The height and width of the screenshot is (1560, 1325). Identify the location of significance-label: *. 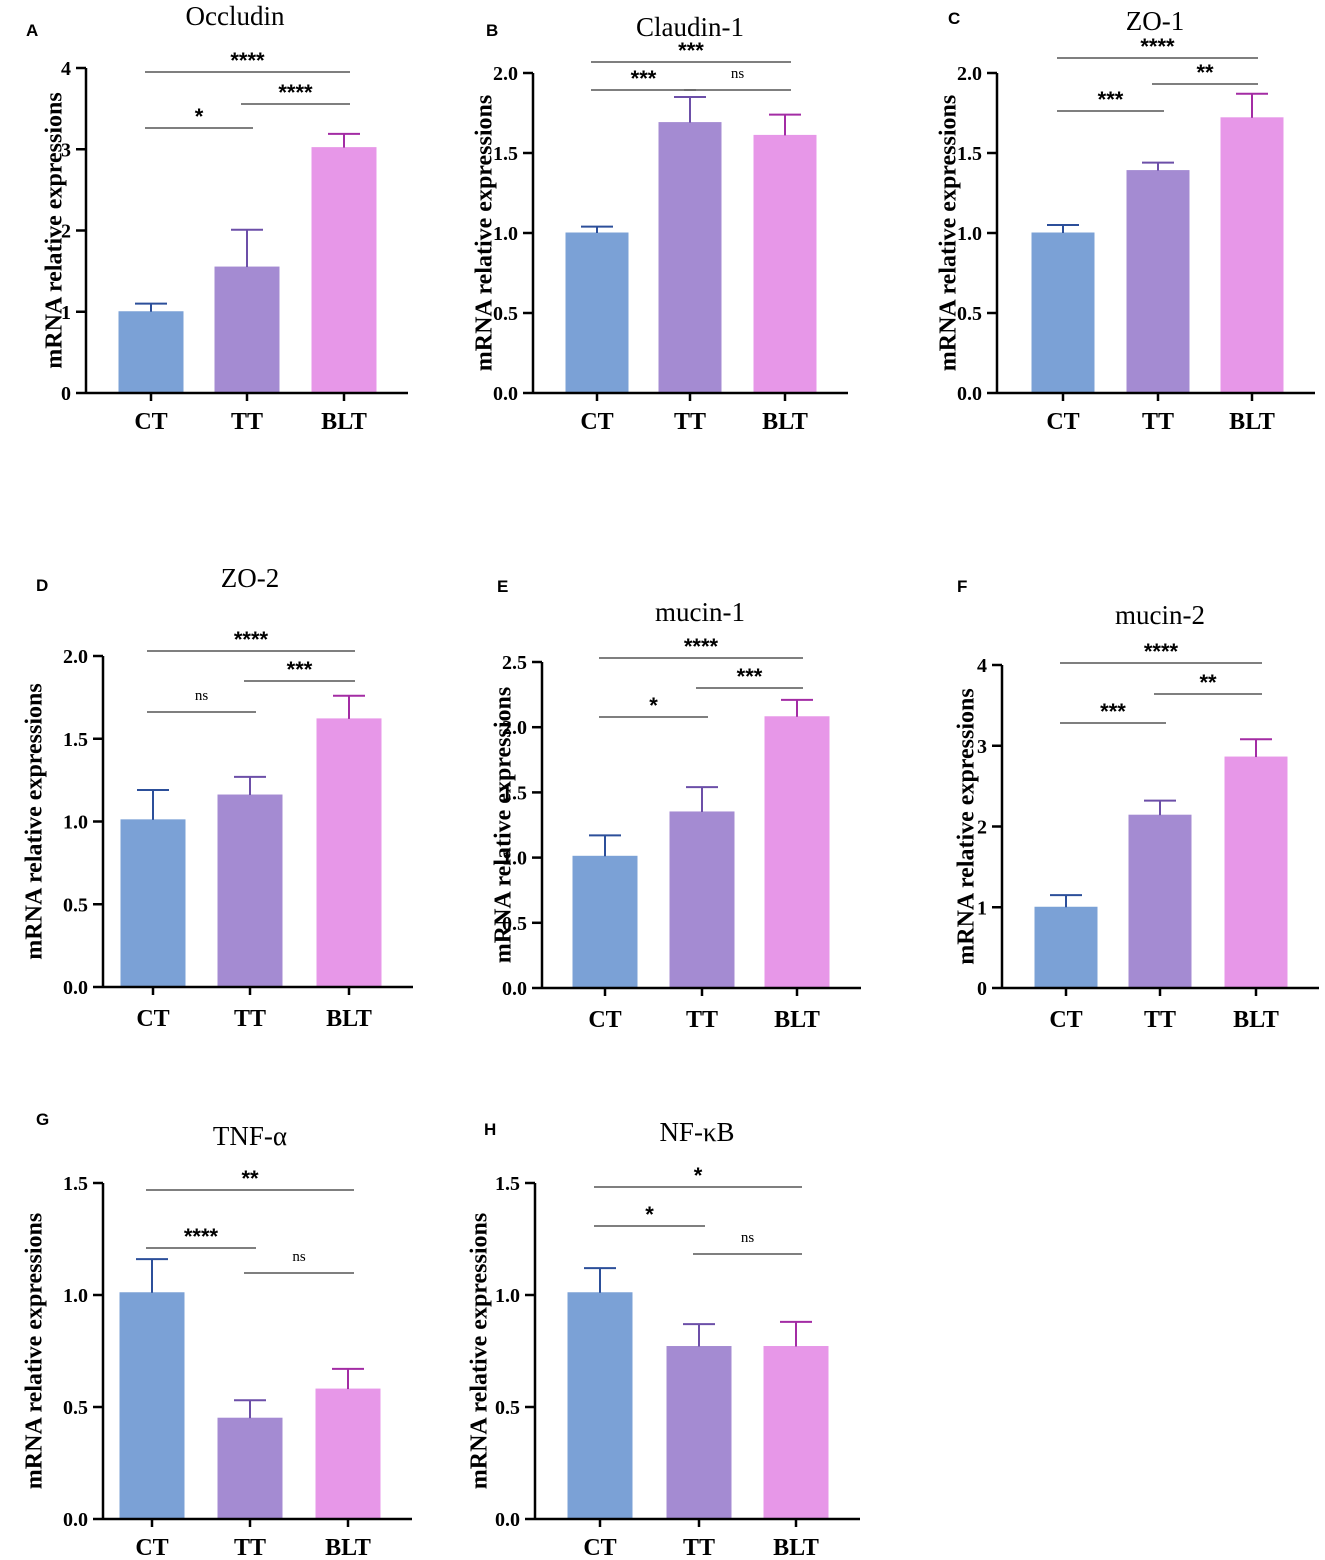
(698, 1175).